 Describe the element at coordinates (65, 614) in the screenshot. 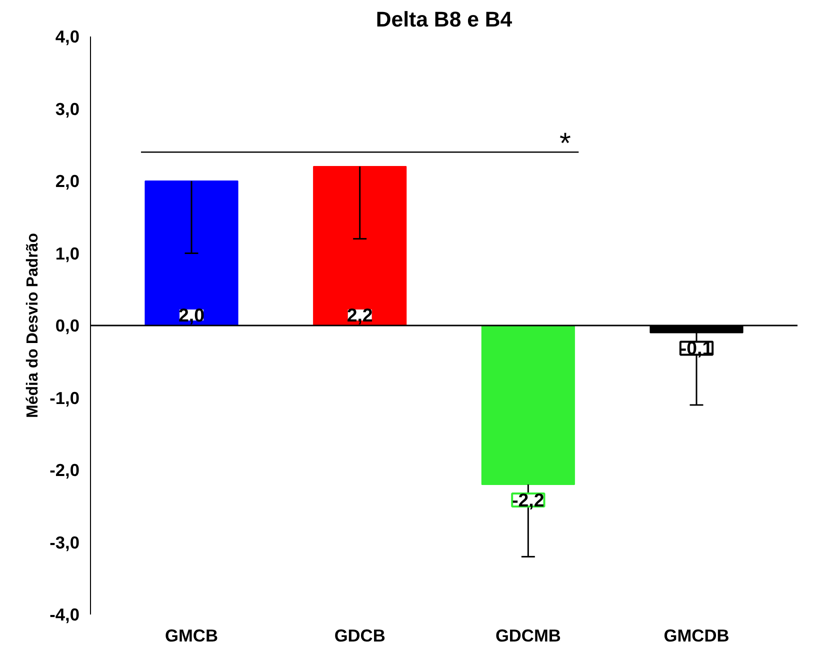

I see `y-tick-label: -4,0` at that location.